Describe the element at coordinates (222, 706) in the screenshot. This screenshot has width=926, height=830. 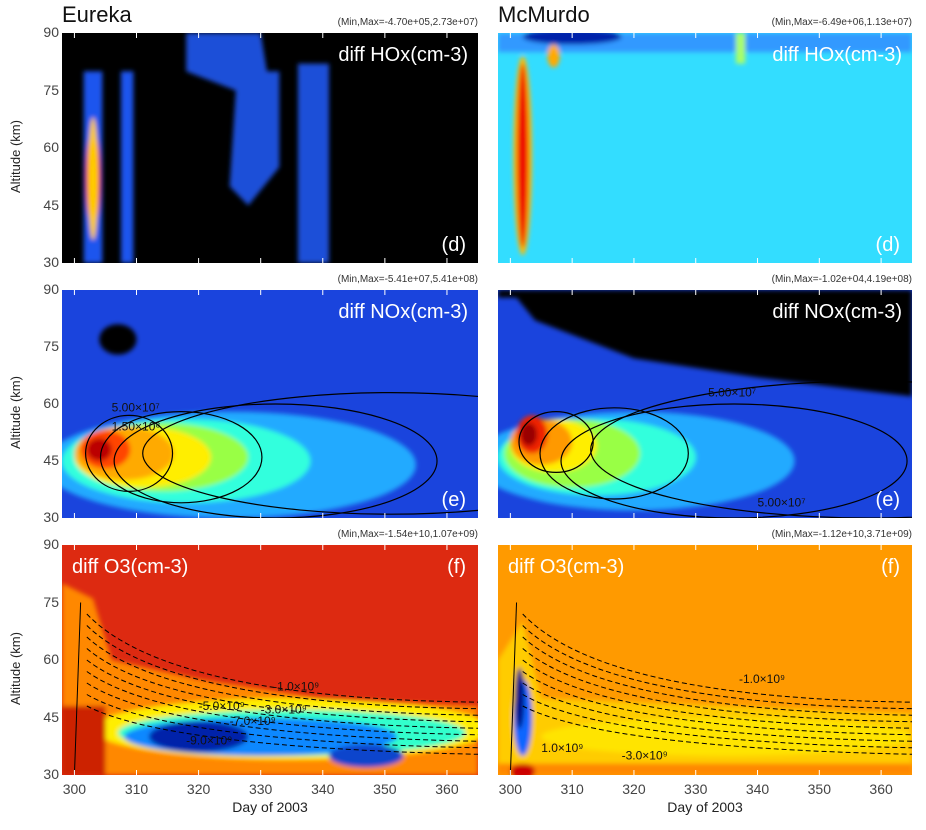
I see `contour-label: -5.0×10⁹` at that location.